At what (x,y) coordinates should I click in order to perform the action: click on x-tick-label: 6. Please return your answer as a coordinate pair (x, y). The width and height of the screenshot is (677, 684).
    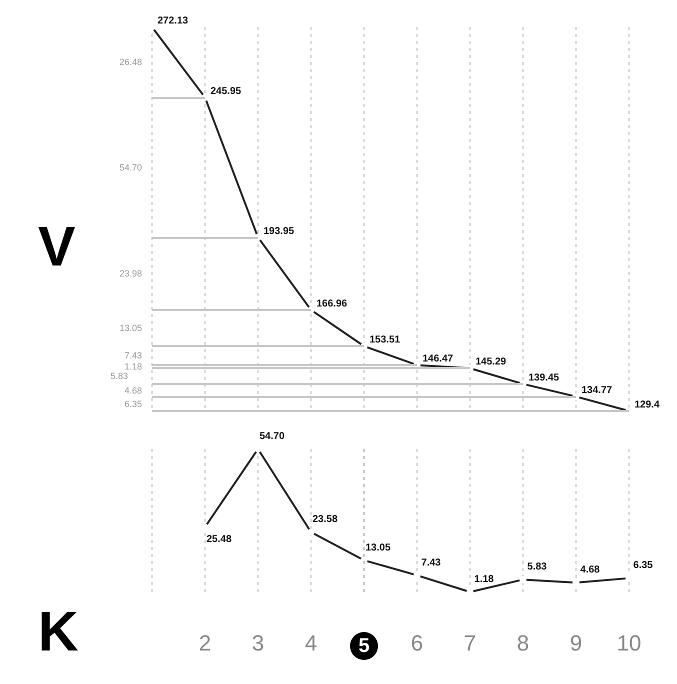
    Looking at the image, I should click on (417, 643).